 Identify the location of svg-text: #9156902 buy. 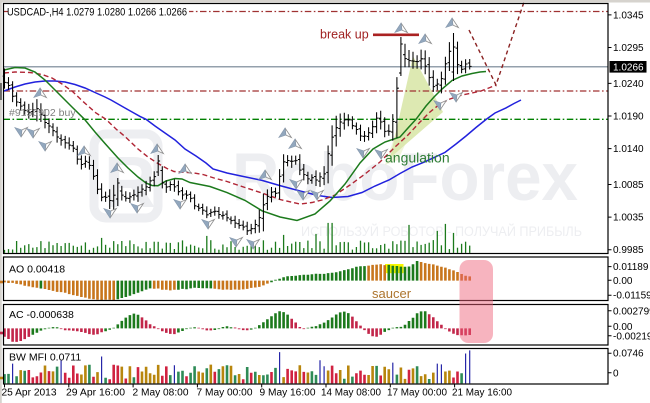
(42, 113).